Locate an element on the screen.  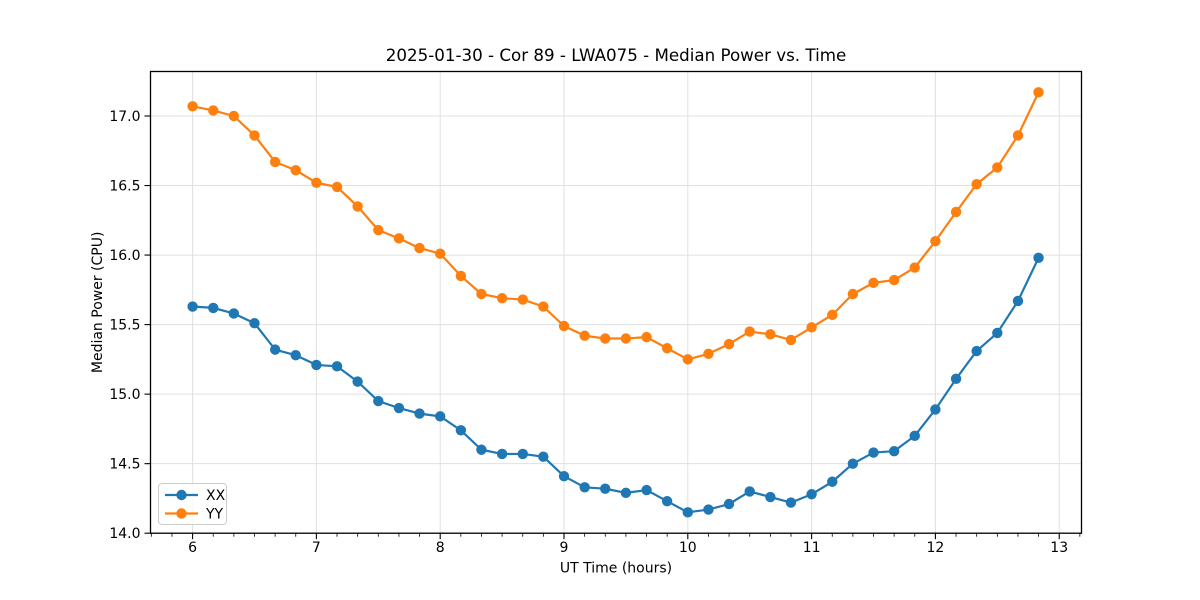
x-tick-label: 10 is located at coordinates (688, 548).